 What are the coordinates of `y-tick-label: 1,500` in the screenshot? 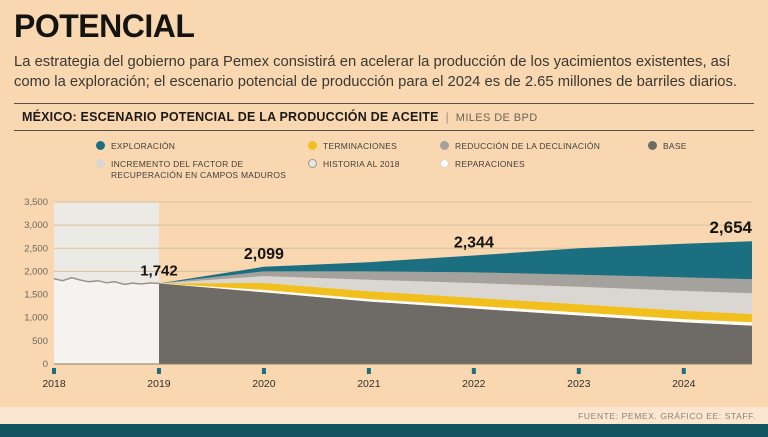 It's located at (36, 295).